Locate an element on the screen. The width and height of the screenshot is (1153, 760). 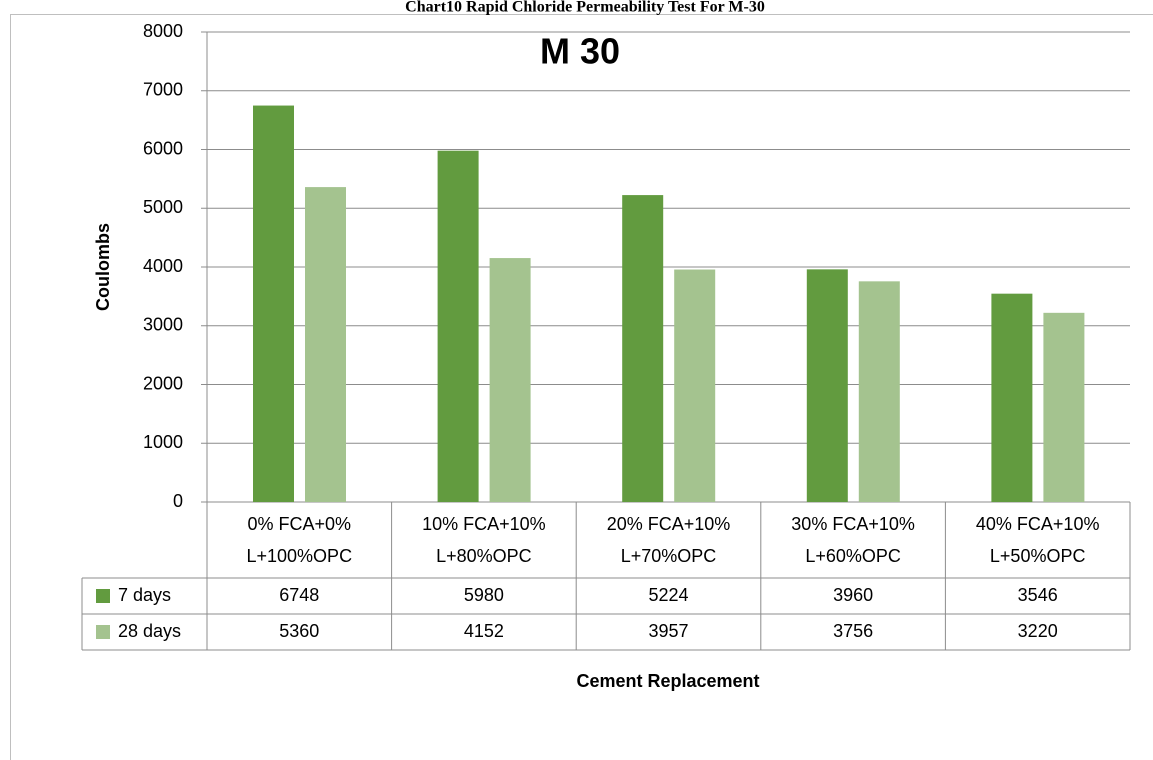
y-tick-label: 7000 is located at coordinates (163, 90).